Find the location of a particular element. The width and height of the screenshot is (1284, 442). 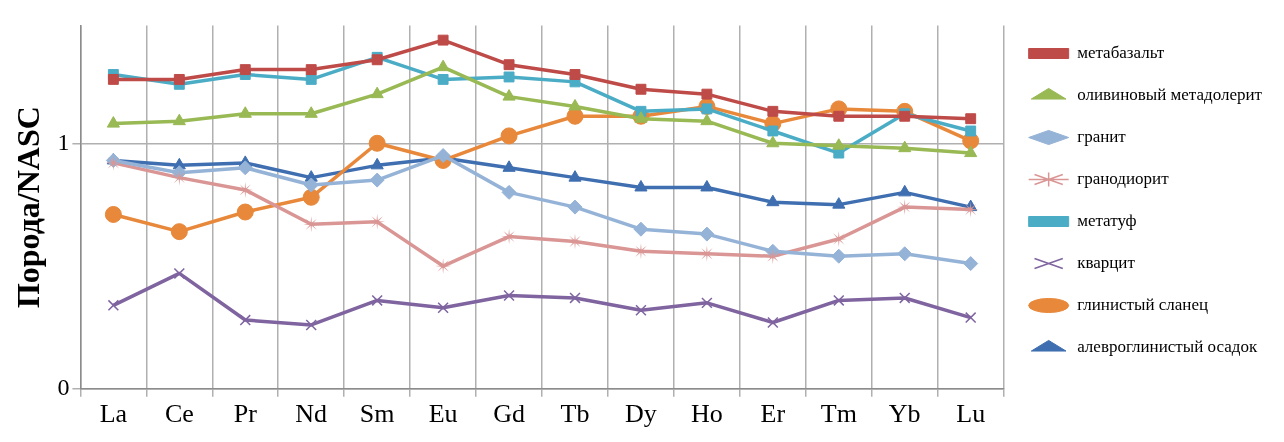

y-tick-label: 1 is located at coordinates (63, 141).